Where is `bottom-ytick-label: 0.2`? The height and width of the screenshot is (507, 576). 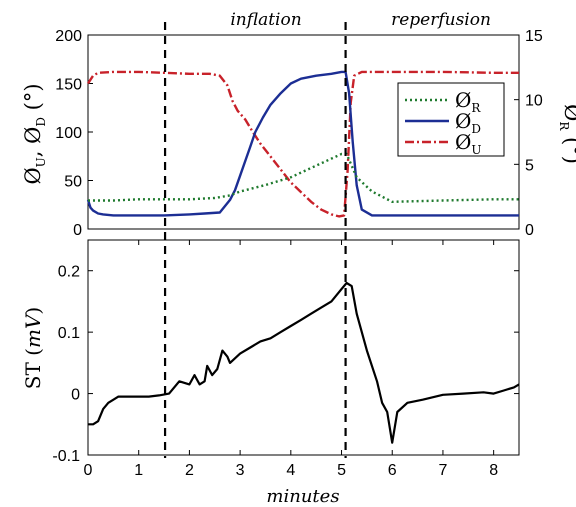
bottom-ytick-label: 0.2 is located at coordinates (69, 272).